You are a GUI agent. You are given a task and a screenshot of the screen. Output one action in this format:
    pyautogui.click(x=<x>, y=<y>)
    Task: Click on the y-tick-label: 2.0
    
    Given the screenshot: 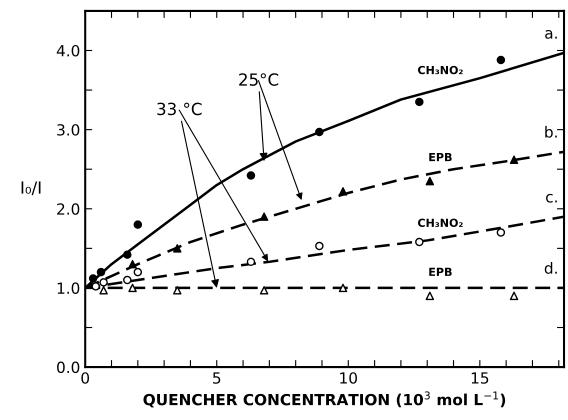 What is the action you would take?
    pyautogui.click(x=68, y=209)
    